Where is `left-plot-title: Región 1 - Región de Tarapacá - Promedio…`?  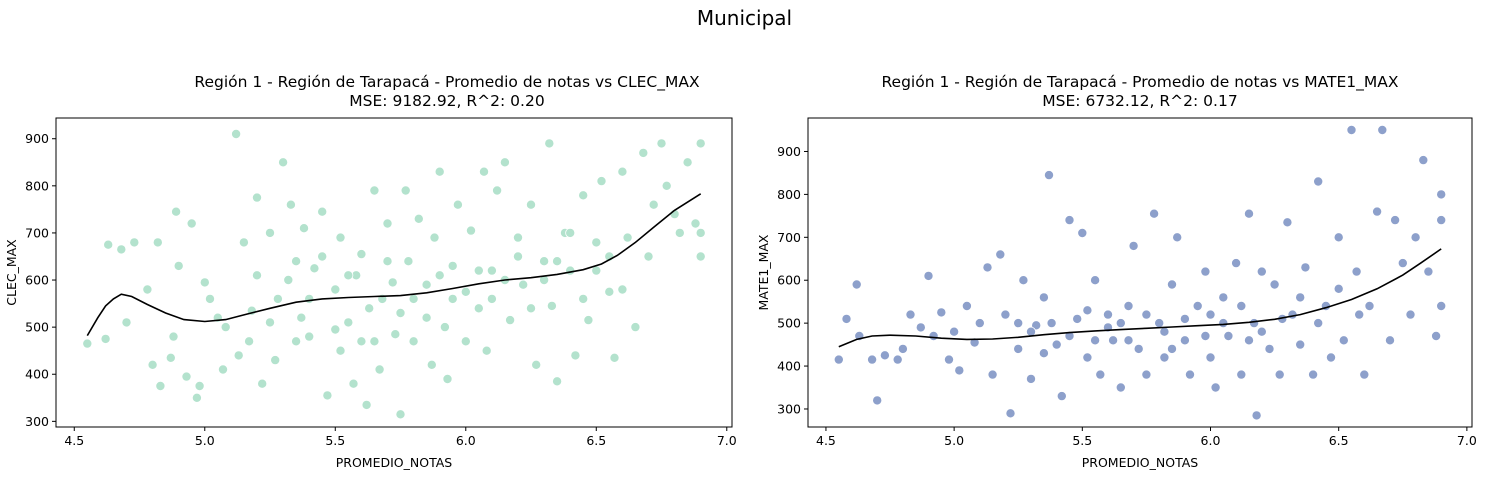 left-plot-title: Región 1 - Región de Tarapacá - Promedio… is located at coordinates (447, 92).